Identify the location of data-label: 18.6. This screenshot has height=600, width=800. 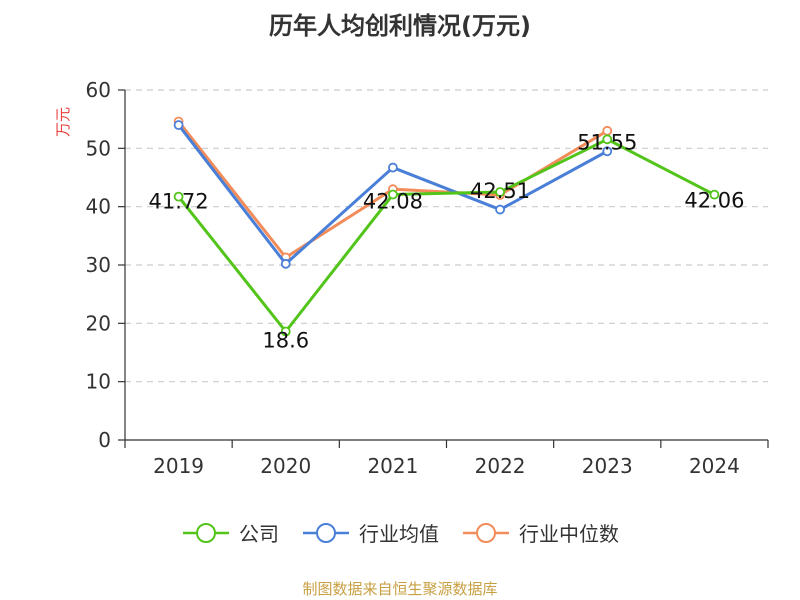
(285, 341).